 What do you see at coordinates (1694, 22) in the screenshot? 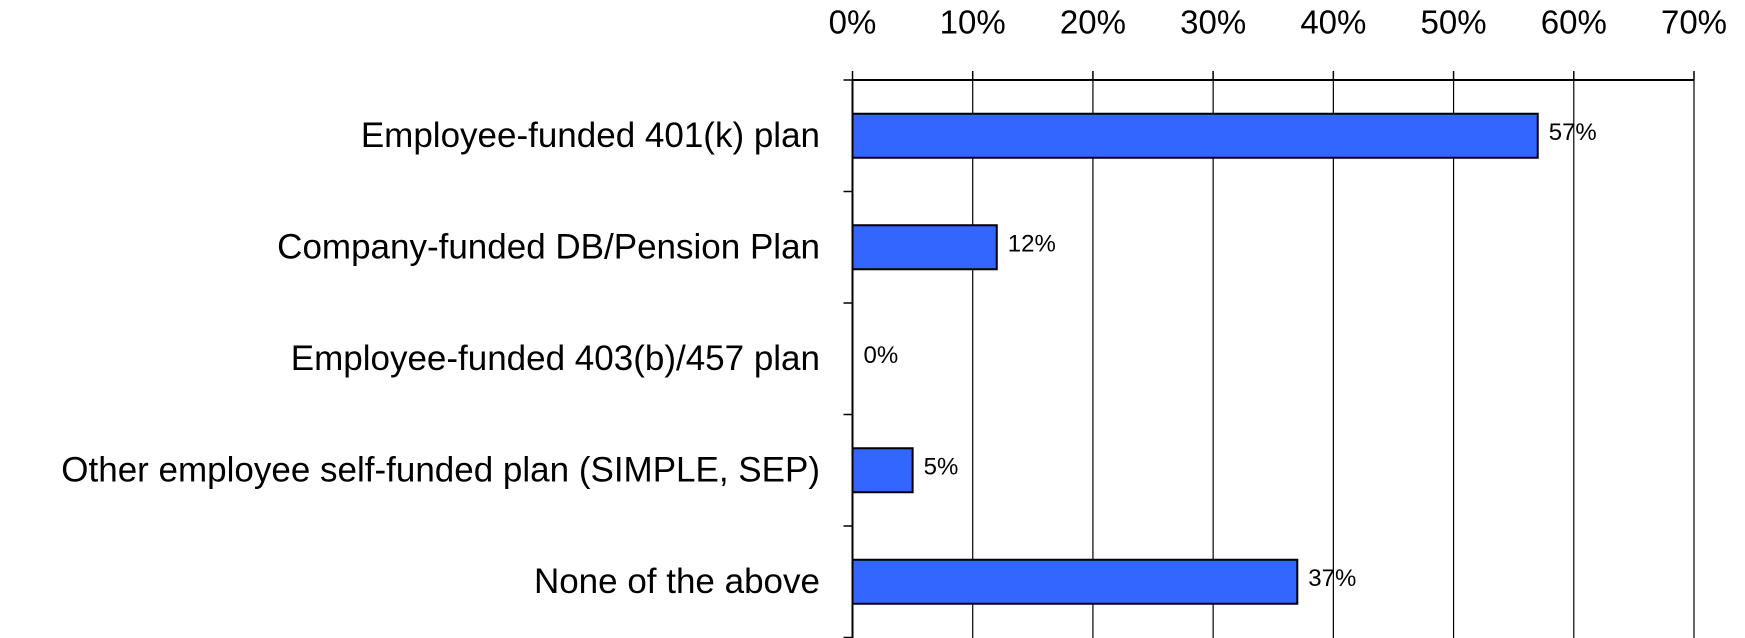
I see `x-tick-label: 70%` at bounding box center [1694, 22].